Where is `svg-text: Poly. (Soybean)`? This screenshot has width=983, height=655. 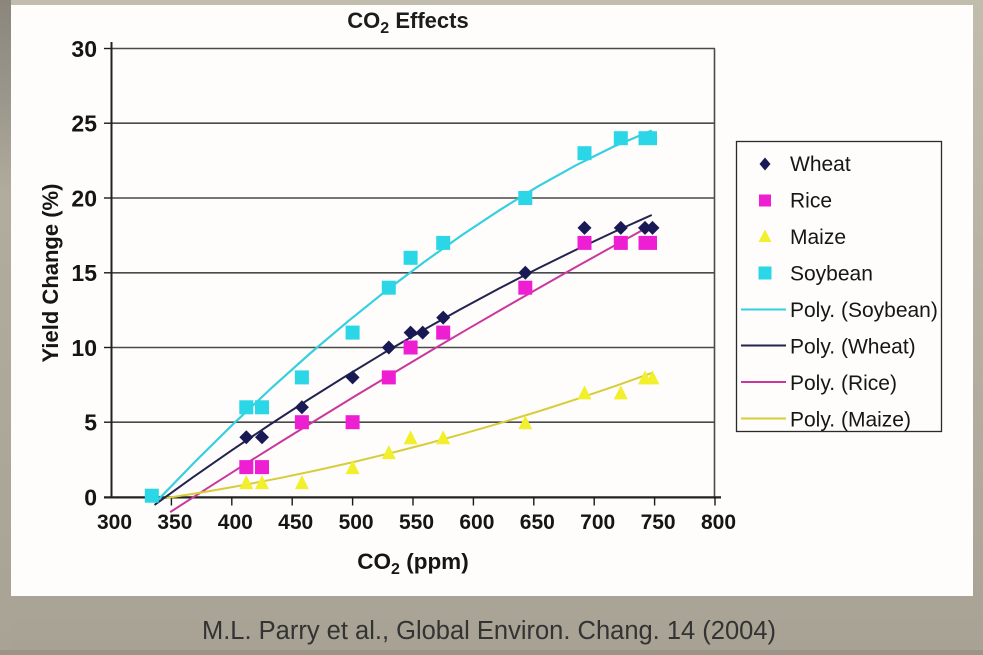 svg-text: Poly. (Soybean) is located at coordinates (864, 310).